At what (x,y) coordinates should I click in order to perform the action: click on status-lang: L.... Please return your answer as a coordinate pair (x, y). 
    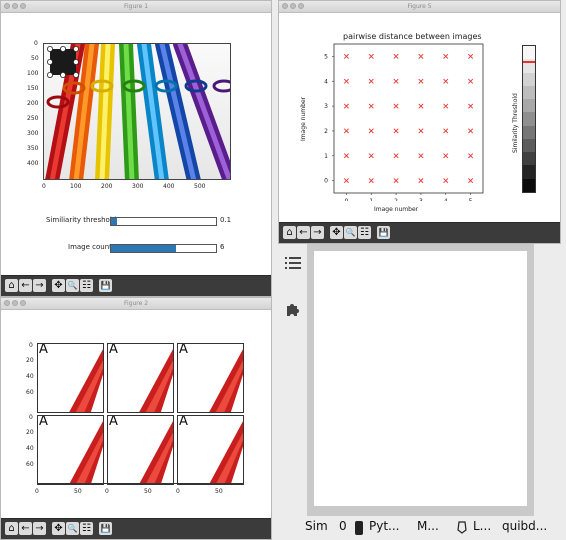
    Looking at the image, I should click on (482, 526).